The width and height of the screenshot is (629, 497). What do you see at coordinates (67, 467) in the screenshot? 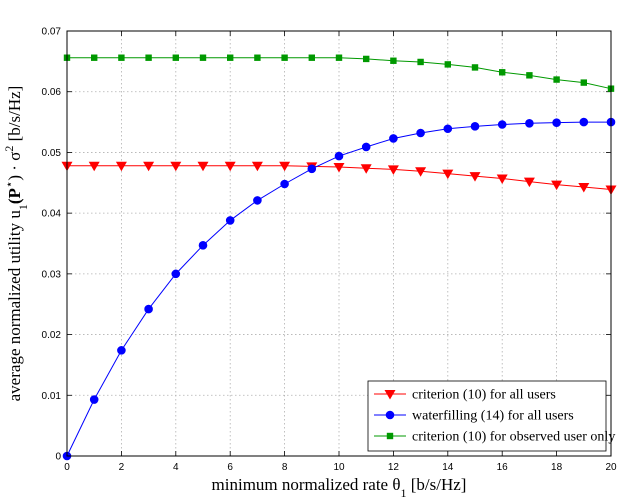
I see `x-tick-label: 0` at bounding box center [67, 467].